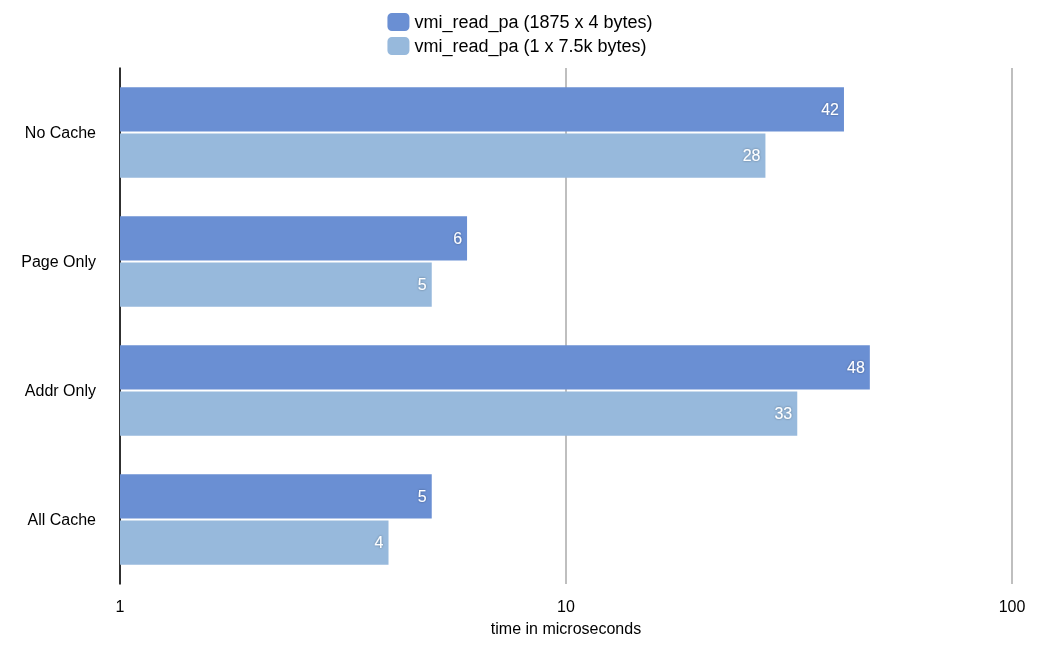 The height and width of the screenshot is (655, 1040). I want to click on data-label: 6, so click(458, 238).